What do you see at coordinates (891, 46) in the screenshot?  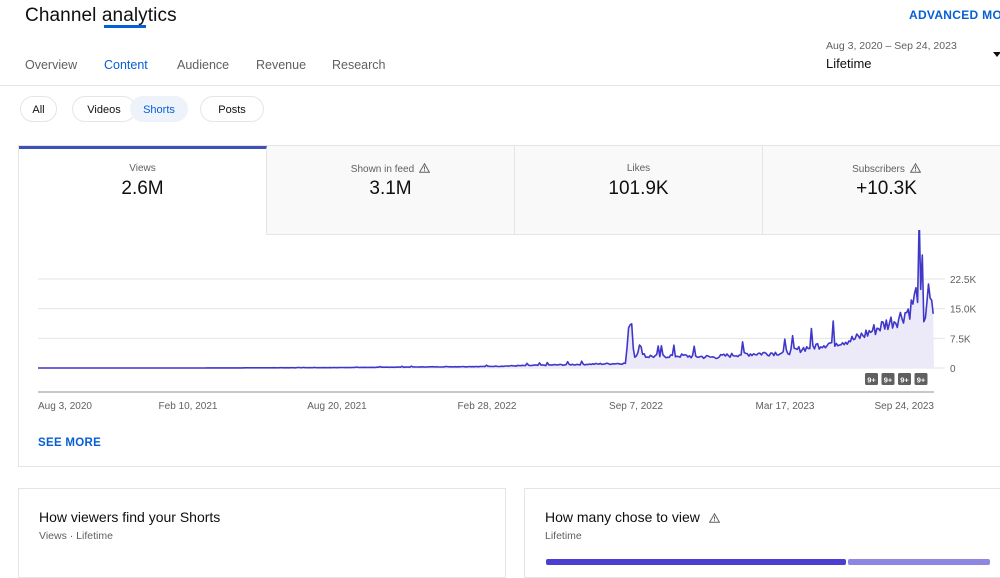 I see `date-range-text: Aug 3, 2020 – Sep 24, 2023` at bounding box center [891, 46].